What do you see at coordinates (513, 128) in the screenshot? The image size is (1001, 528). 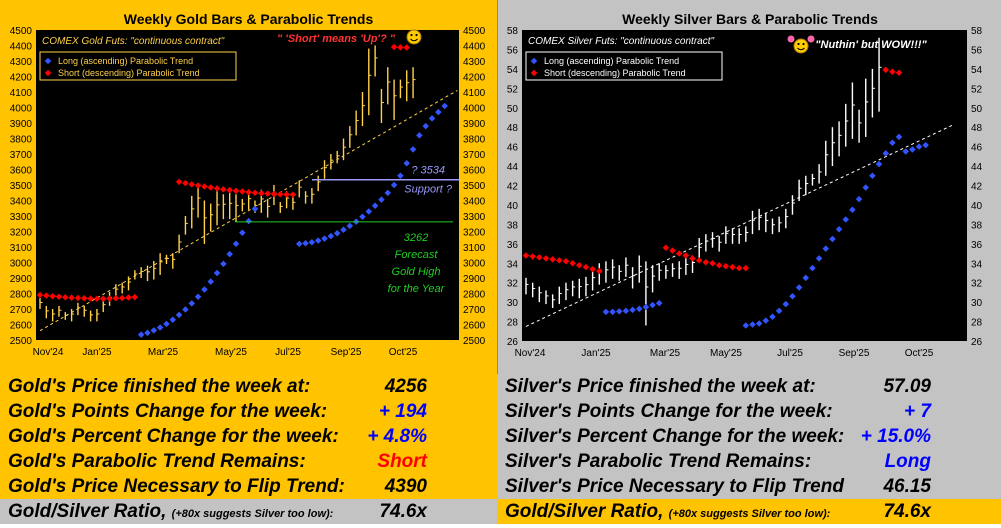 I see `y-tick-label-left: 48` at bounding box center [513, 128].